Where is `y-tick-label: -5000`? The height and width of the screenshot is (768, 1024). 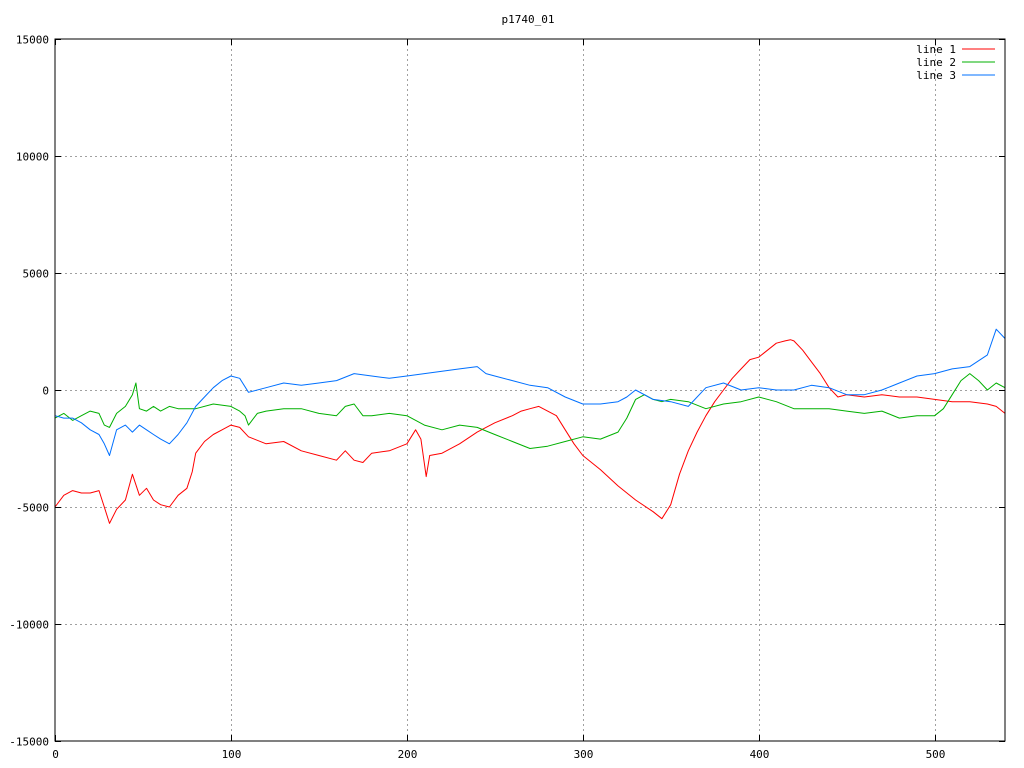
y-tick-label: -5000 is located at coordinates (32, 508).